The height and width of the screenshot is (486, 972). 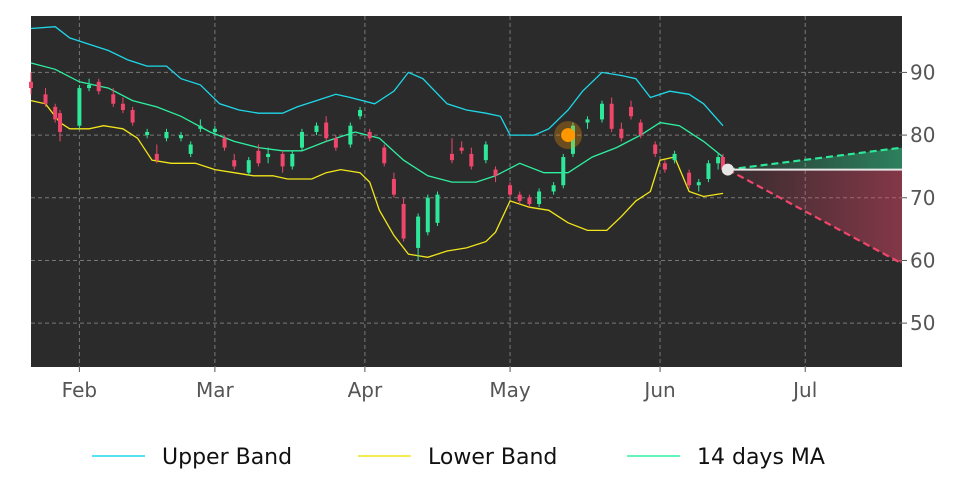 What do you see at coordinates (439, 384) in the screenshot?
I see `x-axis: Feb Mar Apr May Jun Jul` at bounding box center [439, 384].